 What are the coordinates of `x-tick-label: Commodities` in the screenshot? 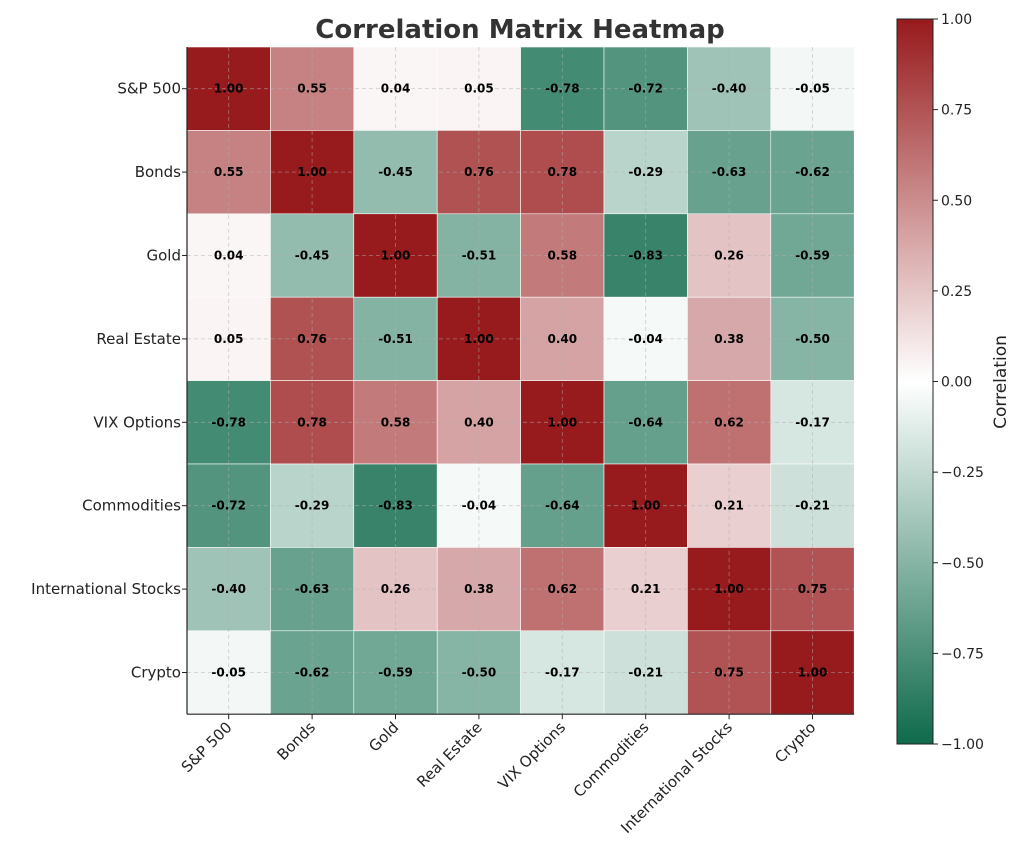 It's located at (611, 759).